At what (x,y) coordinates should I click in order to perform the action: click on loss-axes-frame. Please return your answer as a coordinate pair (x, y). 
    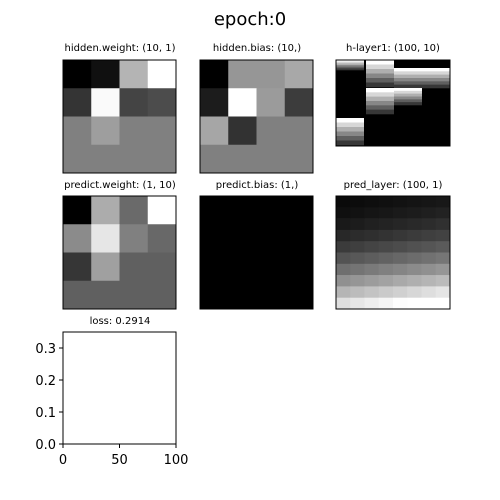
    Looking at the image, I should click on (119, 388).